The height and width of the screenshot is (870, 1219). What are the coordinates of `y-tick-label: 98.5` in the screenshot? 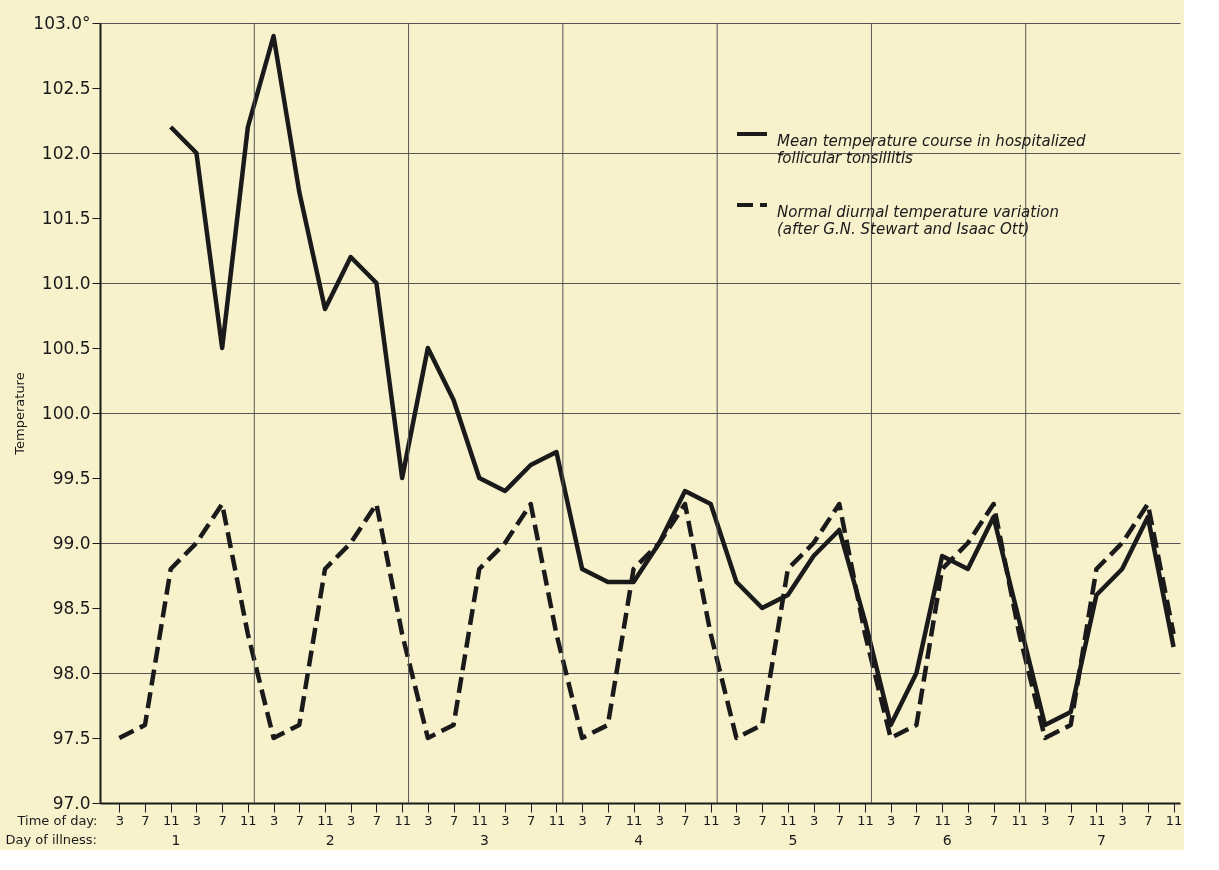 It's located at (71, 607).